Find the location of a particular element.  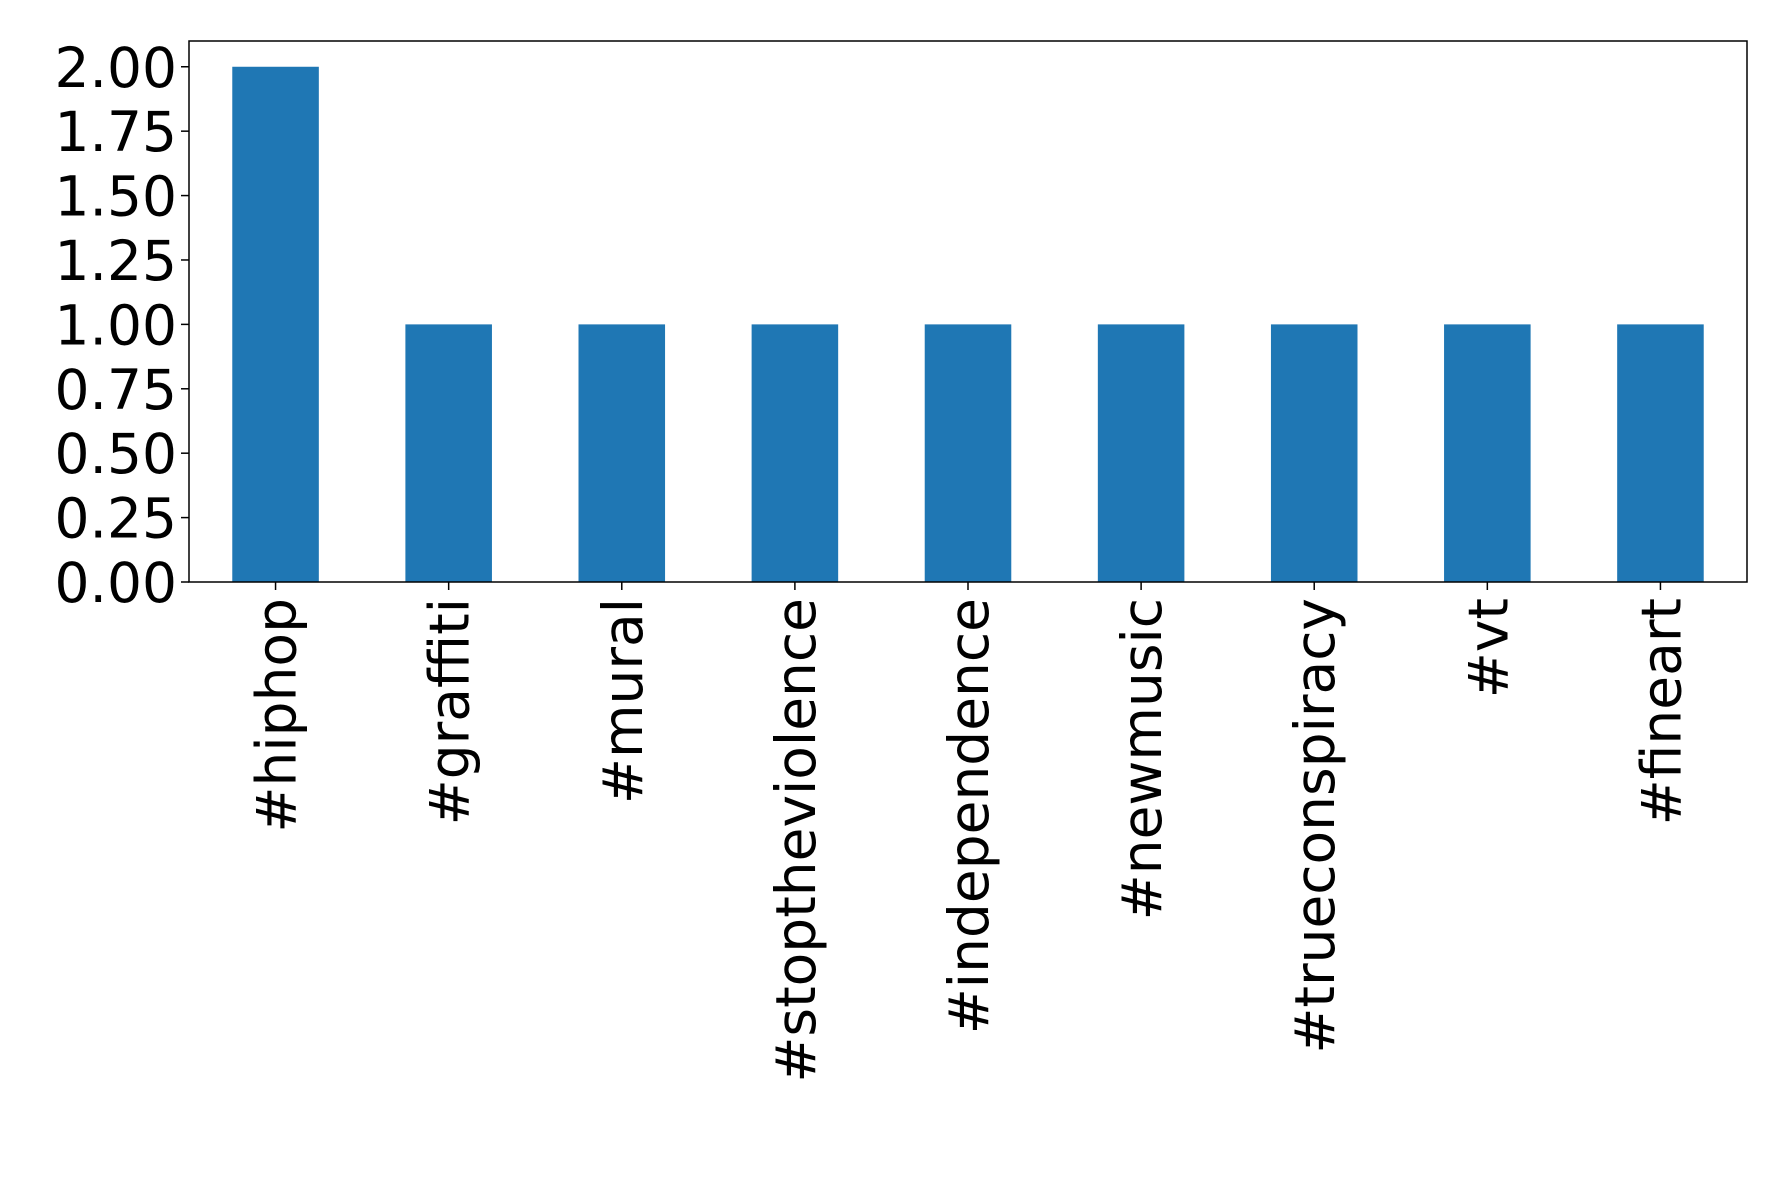

y-tick-label: 1.50 is located at coordinates (116, 197).